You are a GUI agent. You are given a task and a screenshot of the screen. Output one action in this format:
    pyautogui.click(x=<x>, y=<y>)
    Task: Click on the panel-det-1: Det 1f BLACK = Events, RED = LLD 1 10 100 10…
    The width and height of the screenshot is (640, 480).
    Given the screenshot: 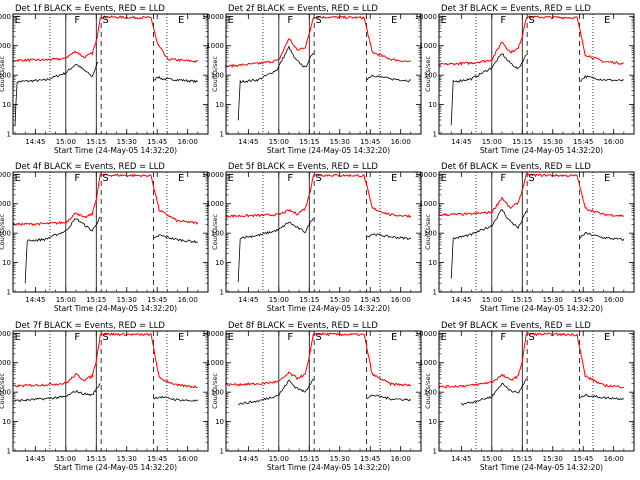 What is the action you would take?
    pyautogui.click(x=104, y=79)
    